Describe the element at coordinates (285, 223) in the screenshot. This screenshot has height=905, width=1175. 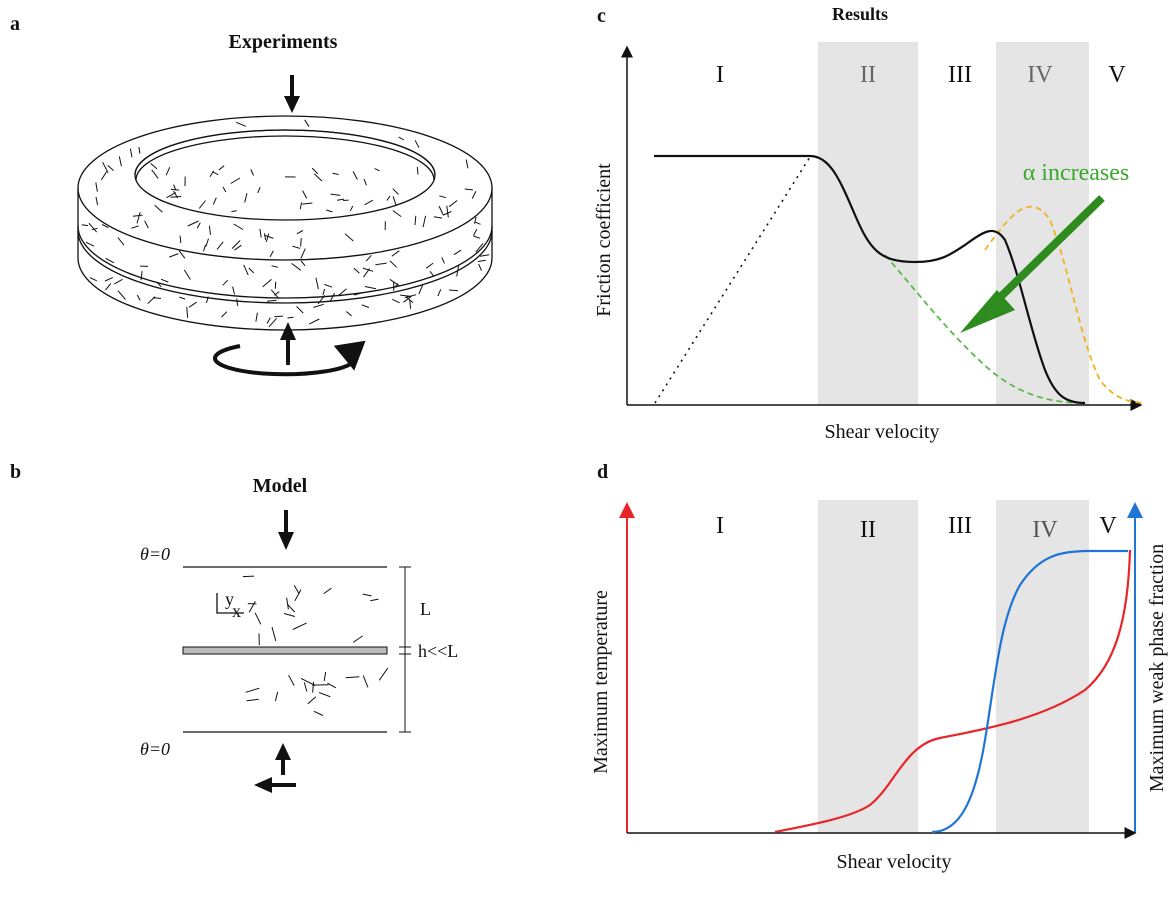
I see `ring-grains` at that location.